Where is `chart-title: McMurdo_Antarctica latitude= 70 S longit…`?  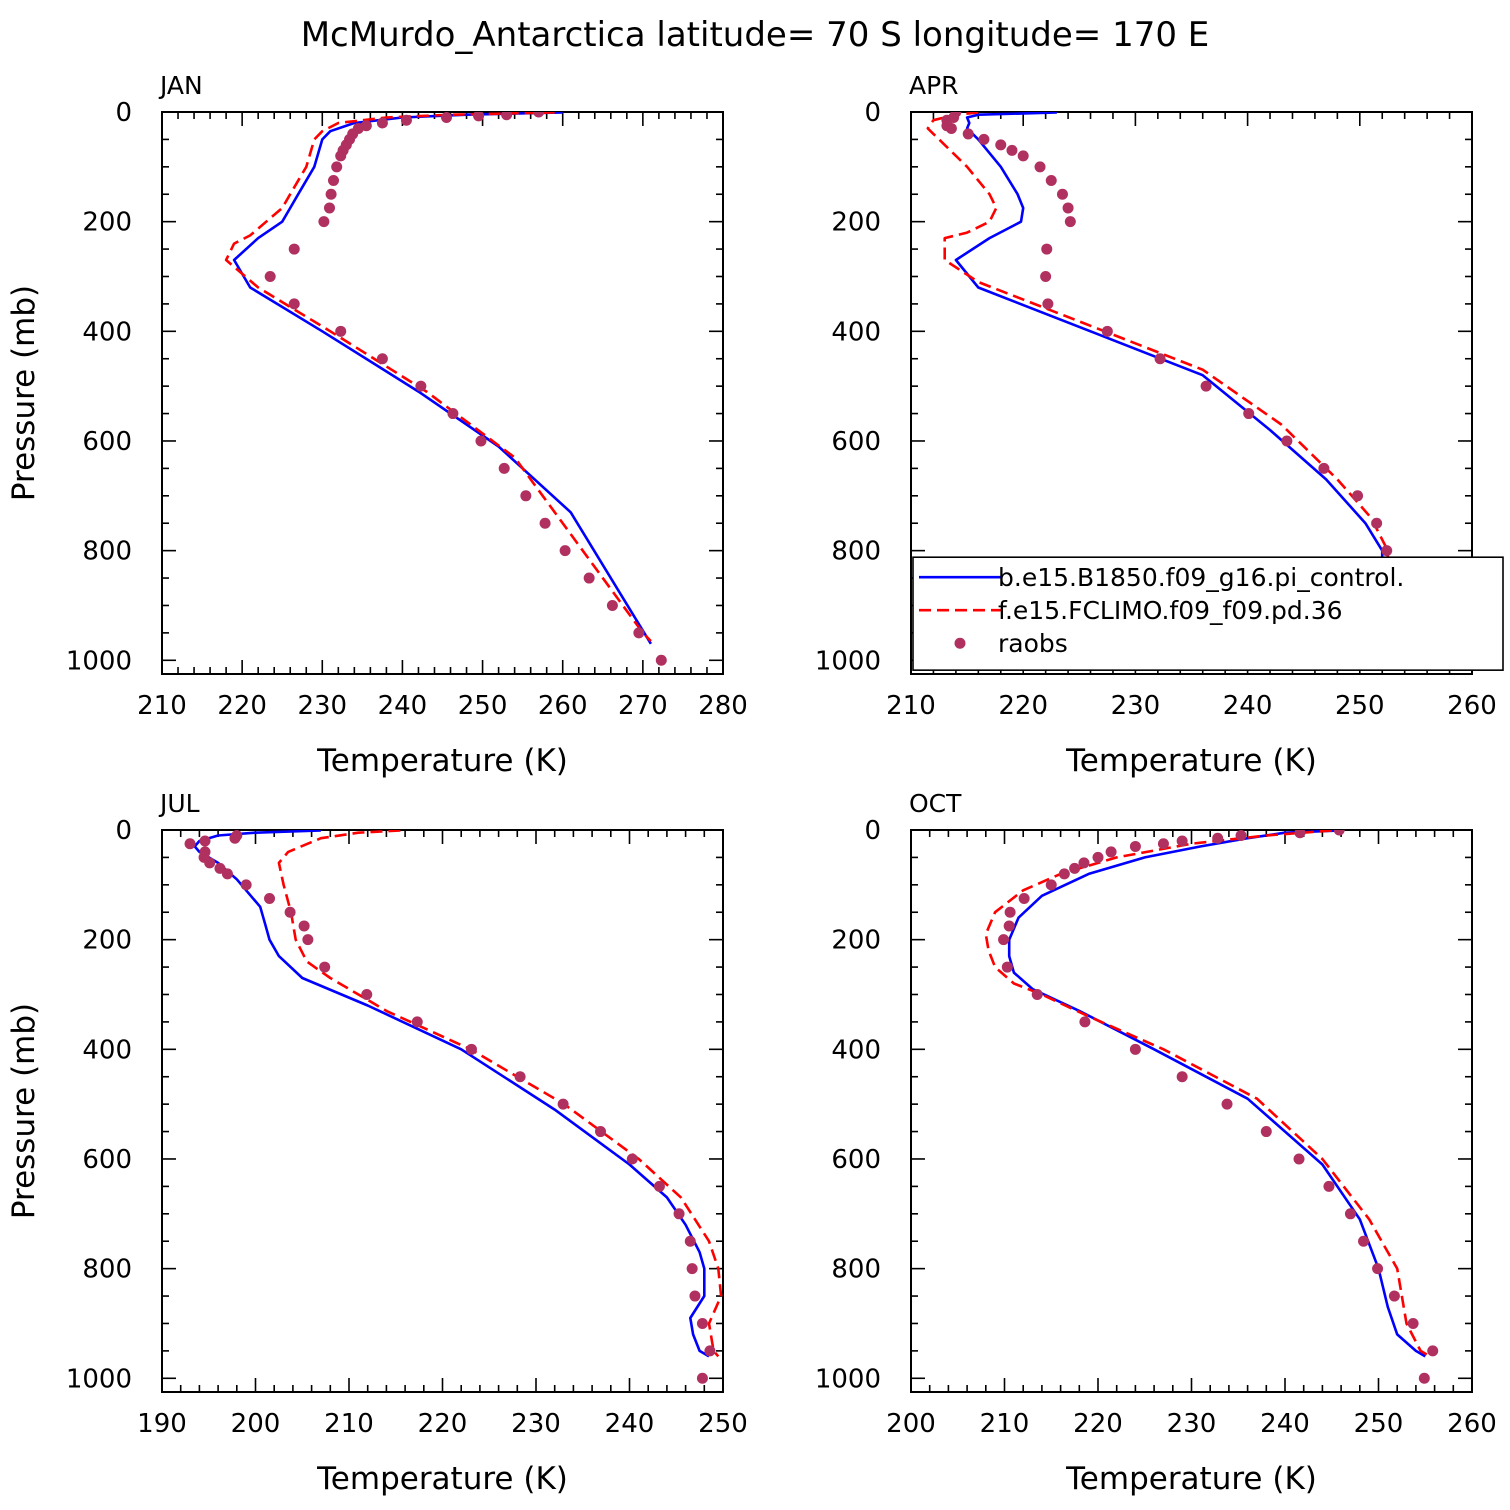
chart-title: McMurdo_Antarctica latitude= 70 S longit… is located at coordinates (755, 35).